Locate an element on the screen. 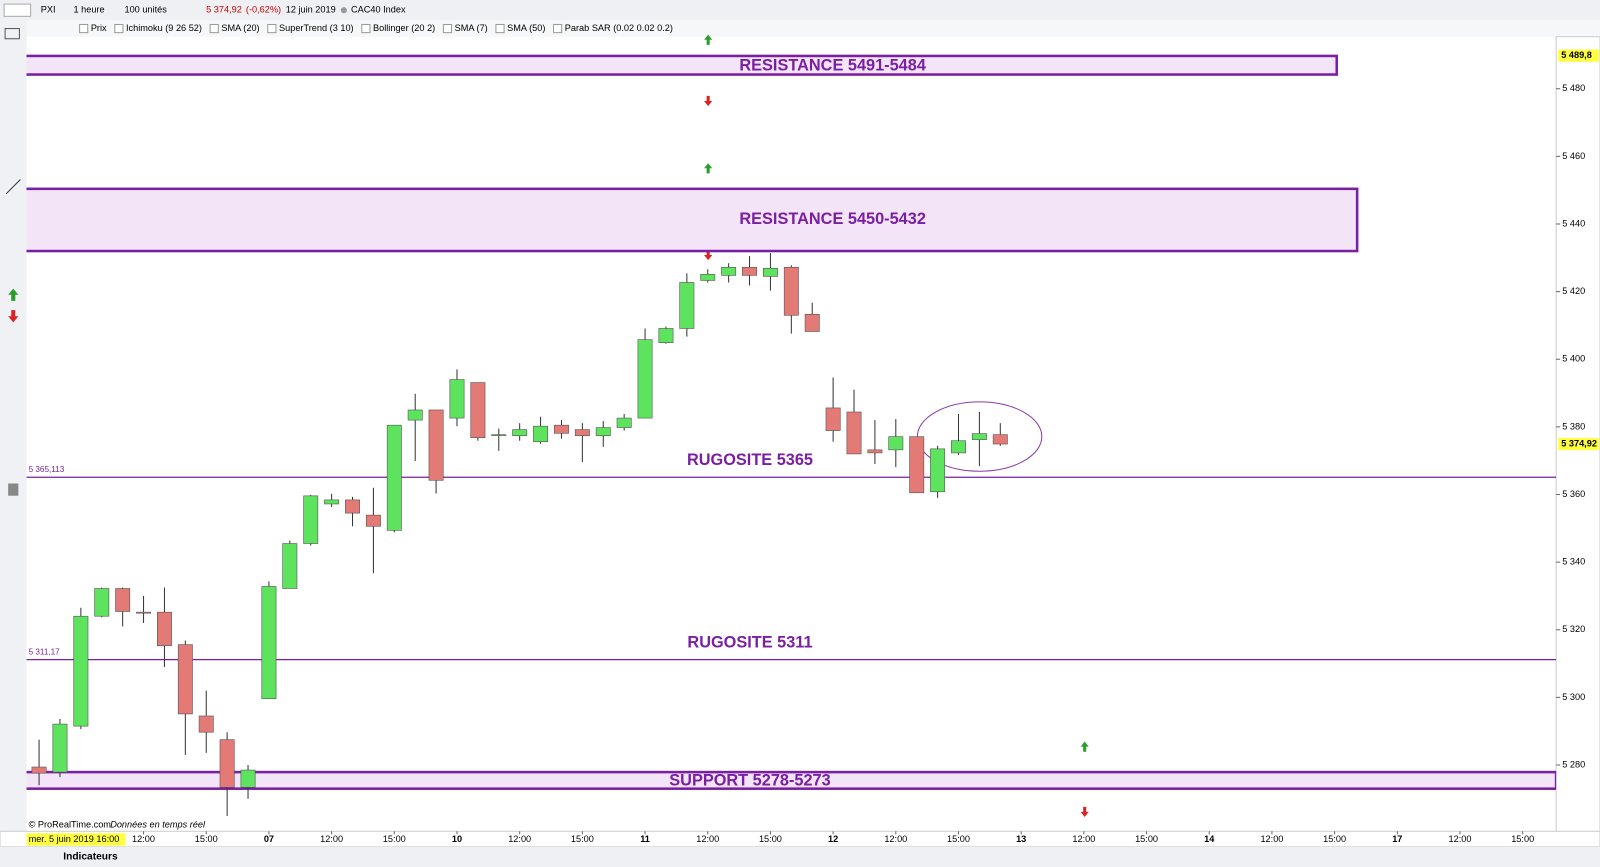 This screenshot has height=867, width=1600. symbol: PXI is located at coordinates (48, 10).